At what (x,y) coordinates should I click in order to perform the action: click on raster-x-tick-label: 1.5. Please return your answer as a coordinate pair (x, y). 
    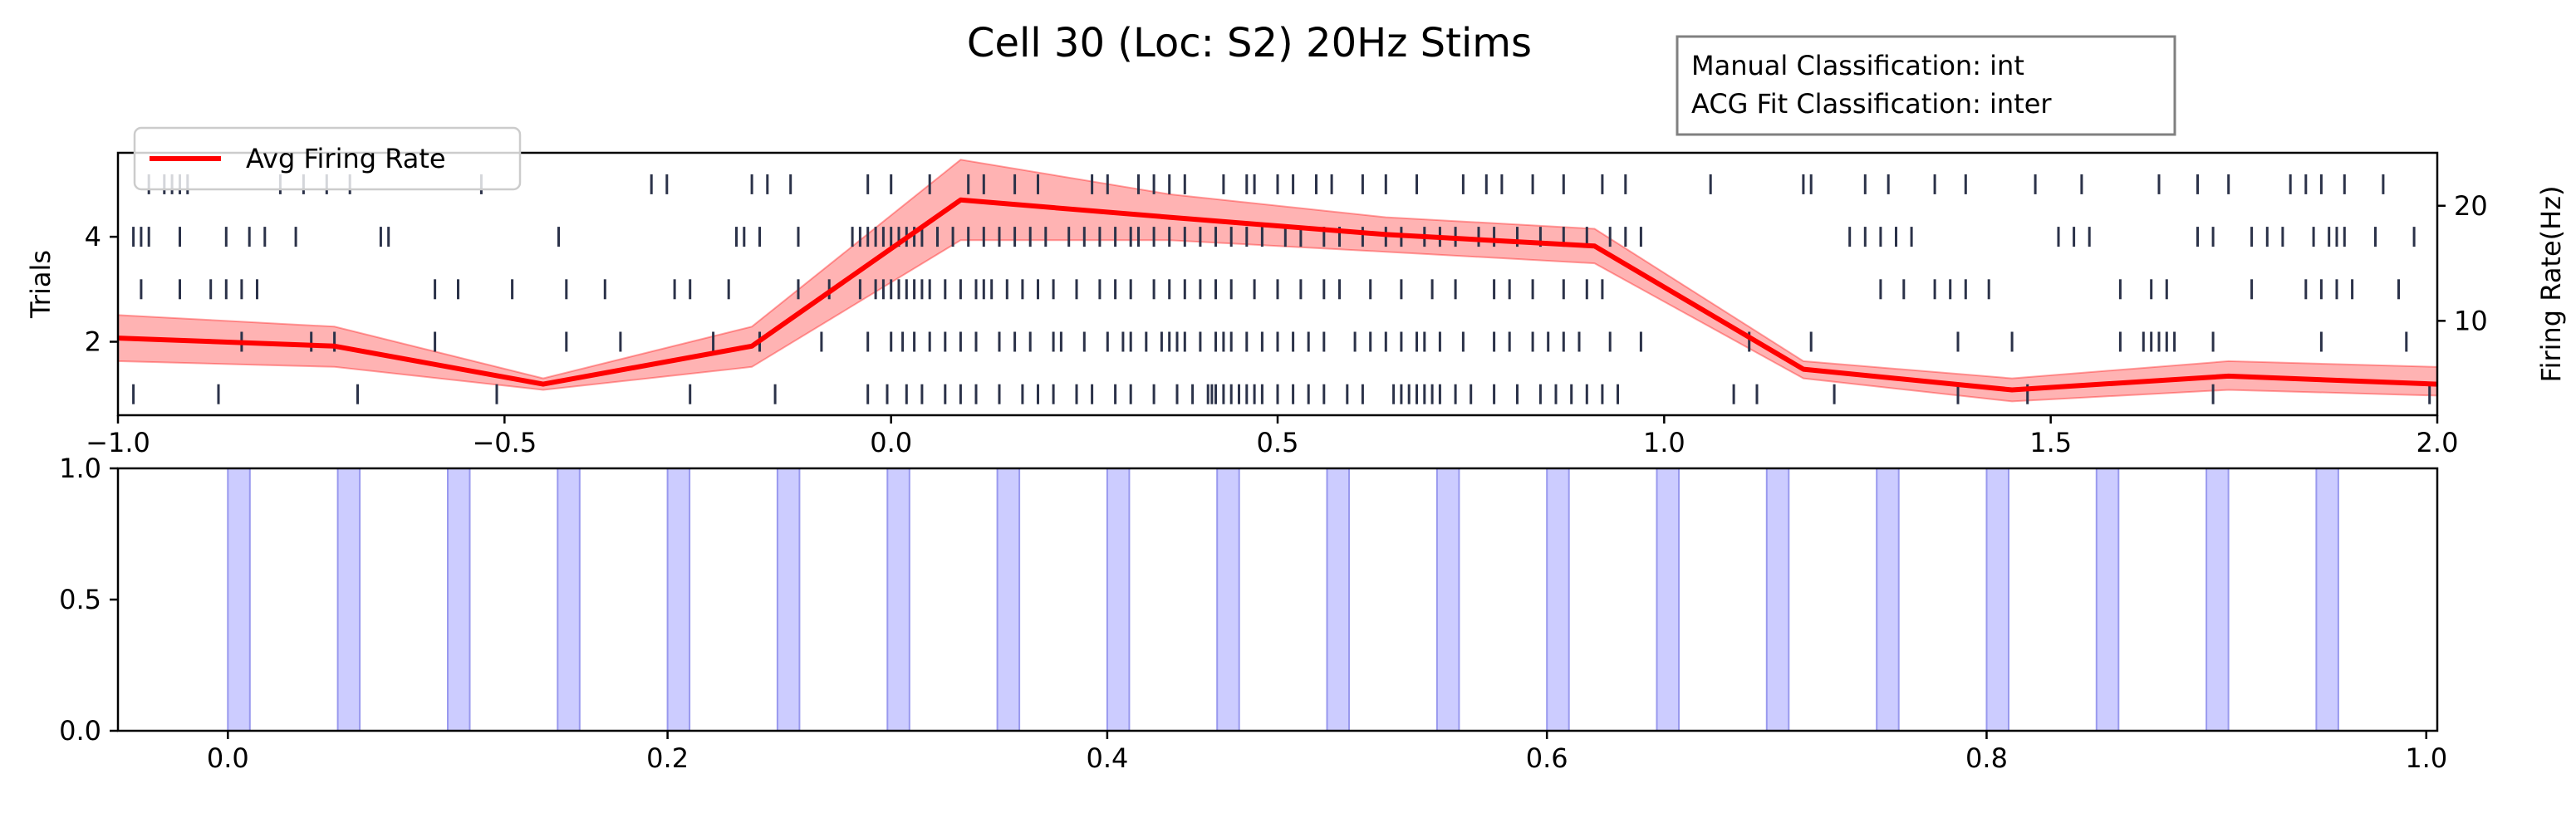
    Looking at the image, I should click on (2050, 442).